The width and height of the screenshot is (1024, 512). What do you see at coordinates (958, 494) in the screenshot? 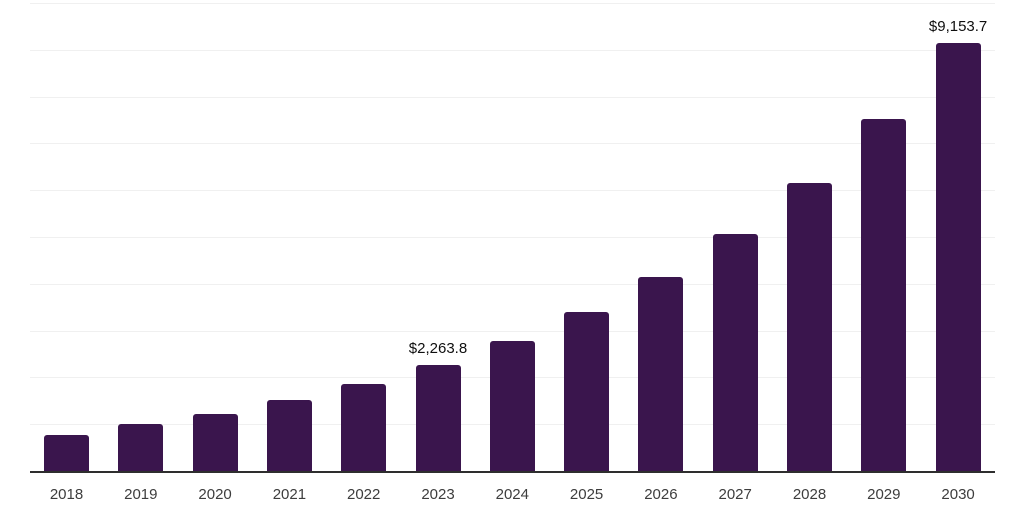
I see `x-tick-label-2030: 2030` at bounding box center [958, 494].